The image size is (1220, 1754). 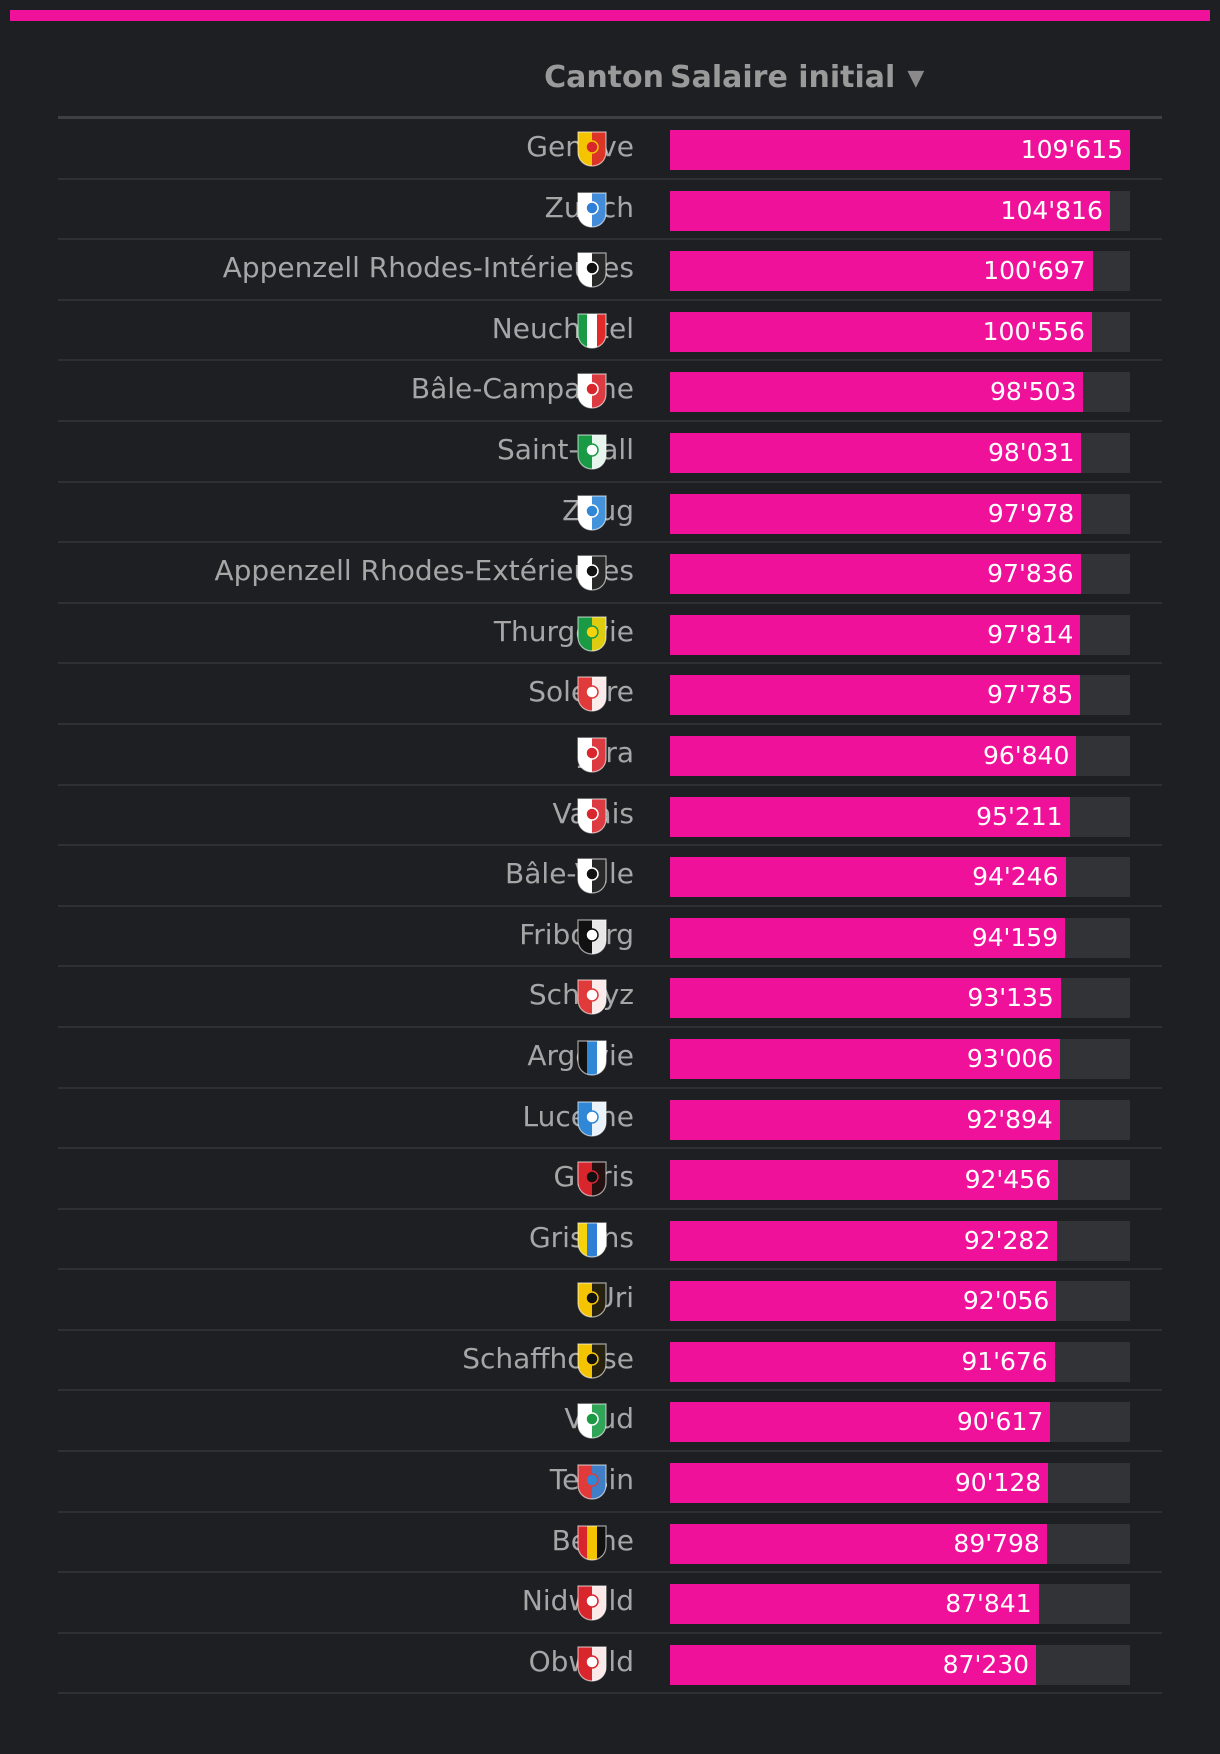 What do you see at coordinates (592, 1240) in the screenshot?
I see `graubunden-crest-icon` at bounding box center [592, 1240].